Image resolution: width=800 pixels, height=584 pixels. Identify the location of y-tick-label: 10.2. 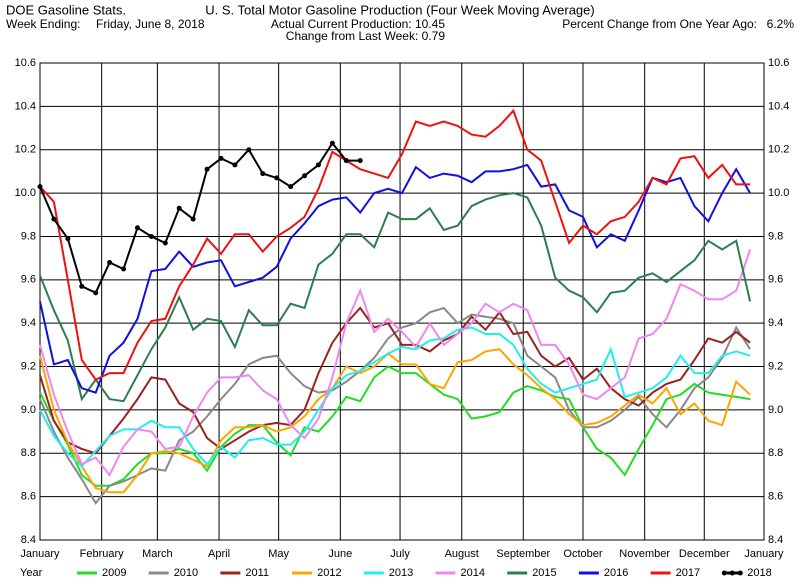
(25, 150).